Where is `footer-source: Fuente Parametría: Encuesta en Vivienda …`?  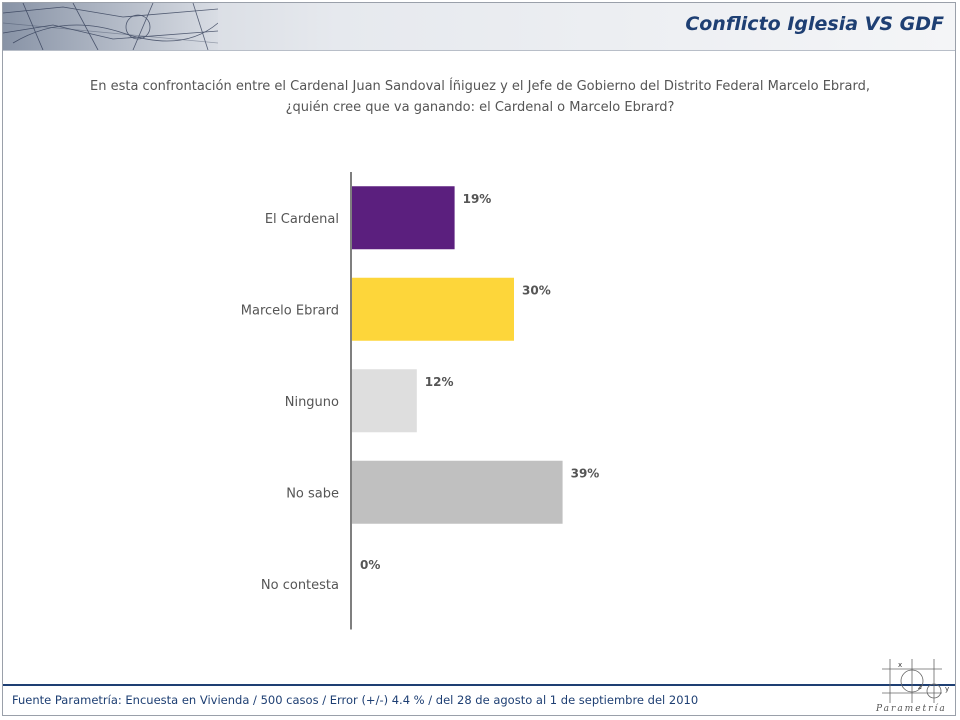 footer-source: Fuente Parametría: Encuesta en Vivienda … is located at coordinates (355, 700).